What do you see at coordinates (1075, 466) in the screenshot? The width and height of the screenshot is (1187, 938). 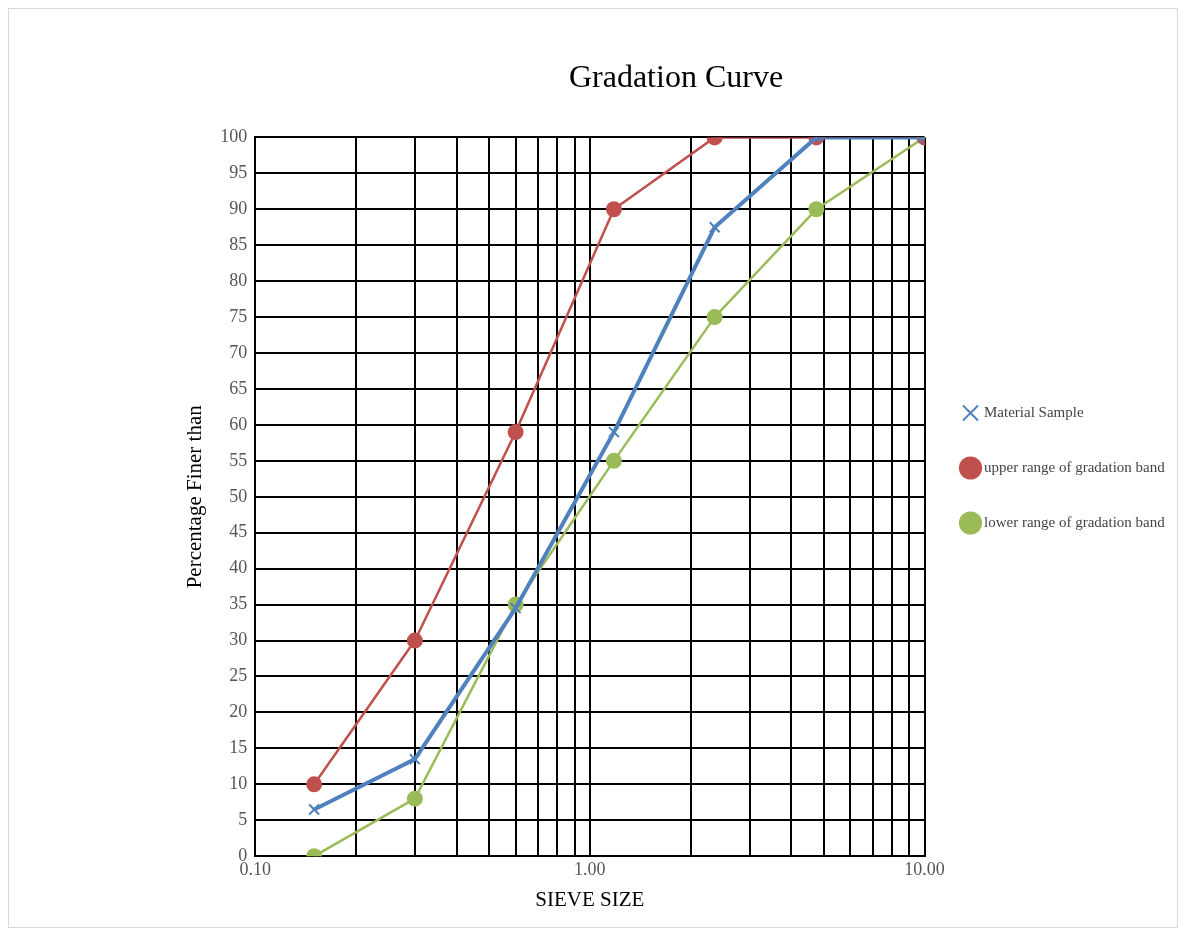 I see `legend-label: upper range of gradation band` at bounding box center [1075, 466].